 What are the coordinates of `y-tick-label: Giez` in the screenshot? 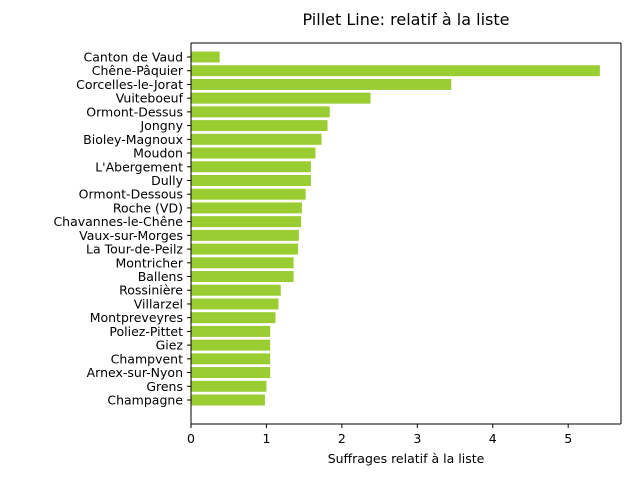 It's located at (170, 345).